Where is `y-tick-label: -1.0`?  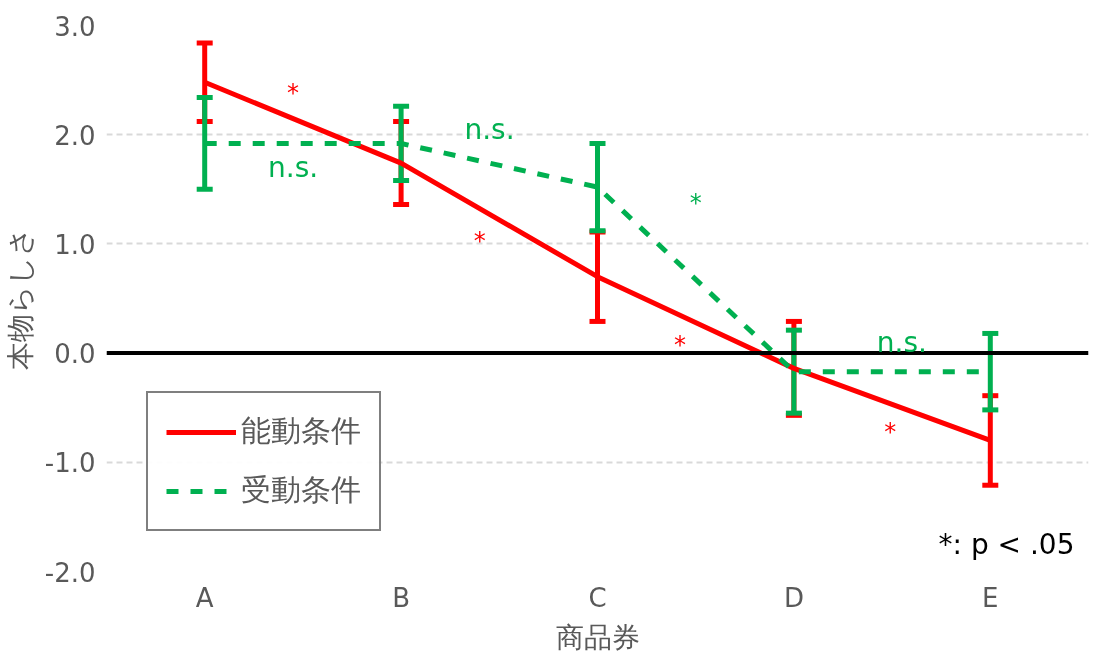
y-tick-label: -1.0 is located at coordinates (70, 463).